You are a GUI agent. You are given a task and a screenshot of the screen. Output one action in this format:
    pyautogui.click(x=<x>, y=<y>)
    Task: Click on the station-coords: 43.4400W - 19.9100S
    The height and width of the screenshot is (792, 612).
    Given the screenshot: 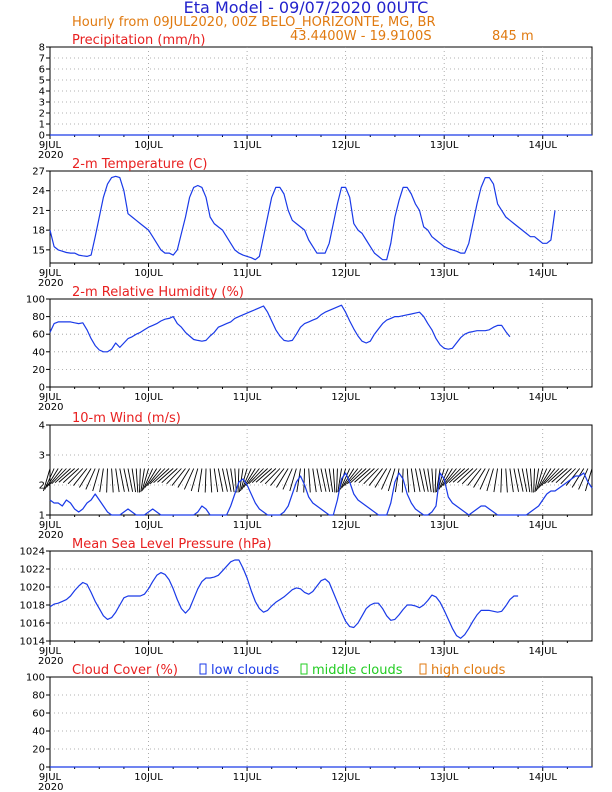 What is the action you would take?
    pyautogui.click(x=361, y=36)
    